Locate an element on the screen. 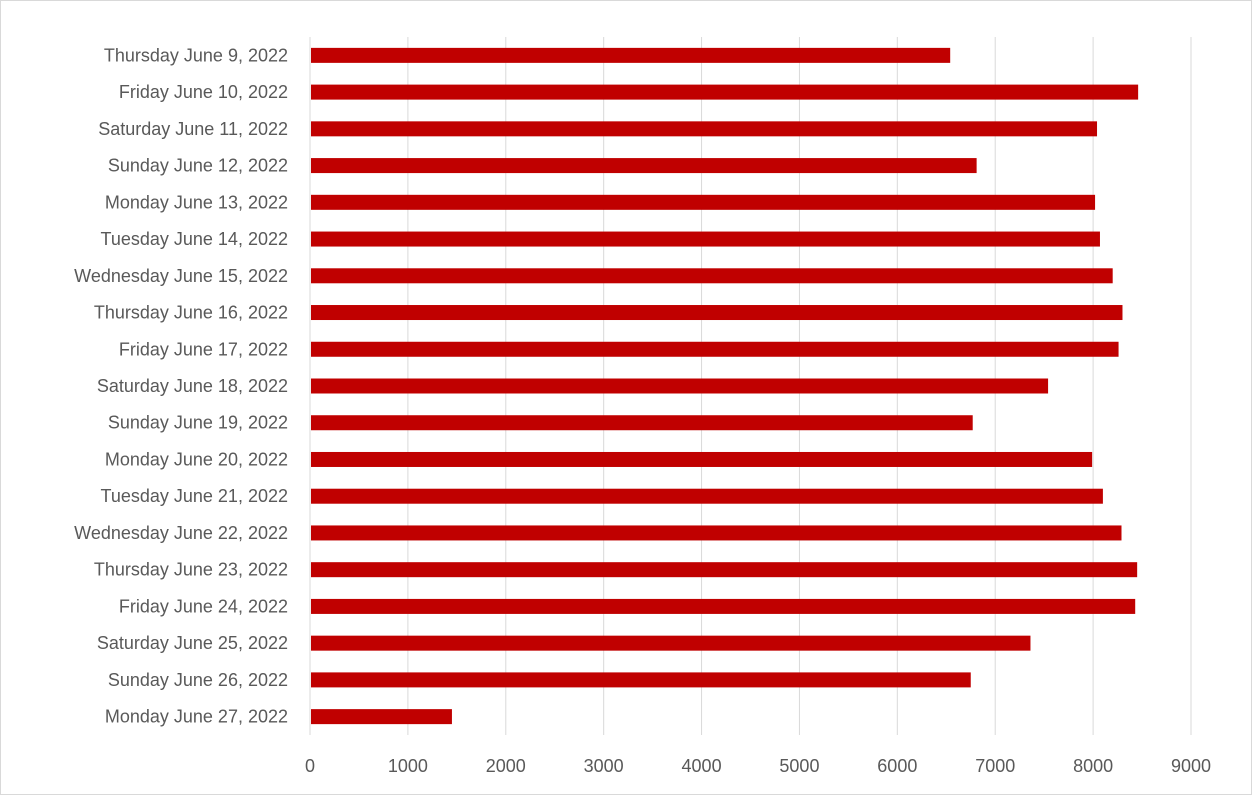 The height and width of the screenshot is (795, 1252). category-label: Friday June 10, 2022 is located at coordinates (203, 92).